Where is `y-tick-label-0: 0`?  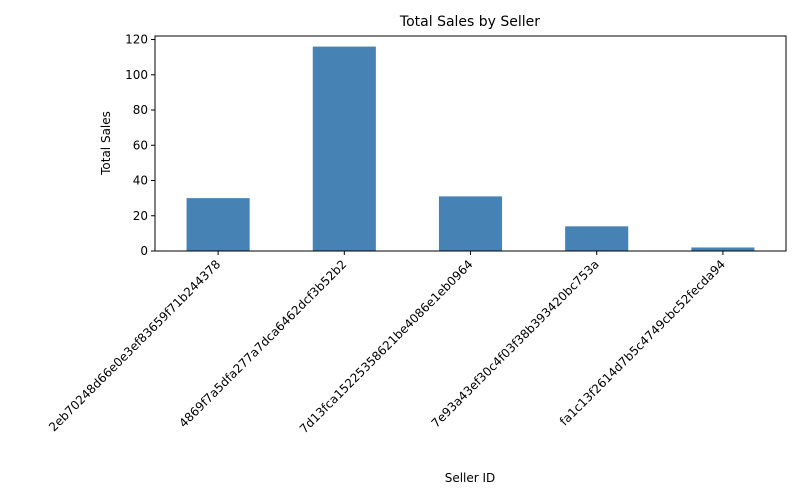
y-tick-label-0: 0 is located at coordinates (144, 251).